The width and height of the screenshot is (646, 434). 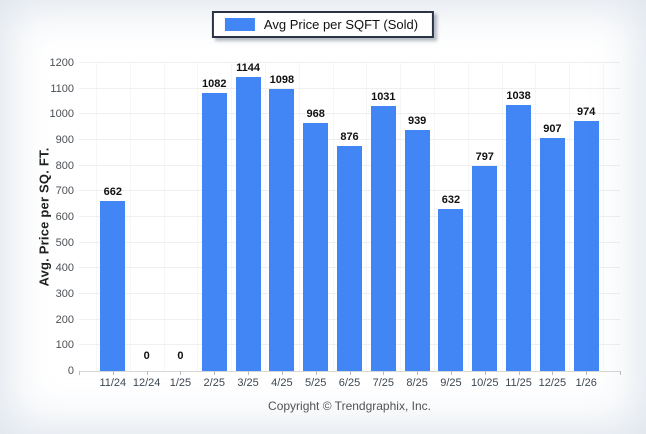 What do you see at coordinates (64, 191) in the screenshot?
I see `y-tick-label: 700` at bounding box center [64, 191].